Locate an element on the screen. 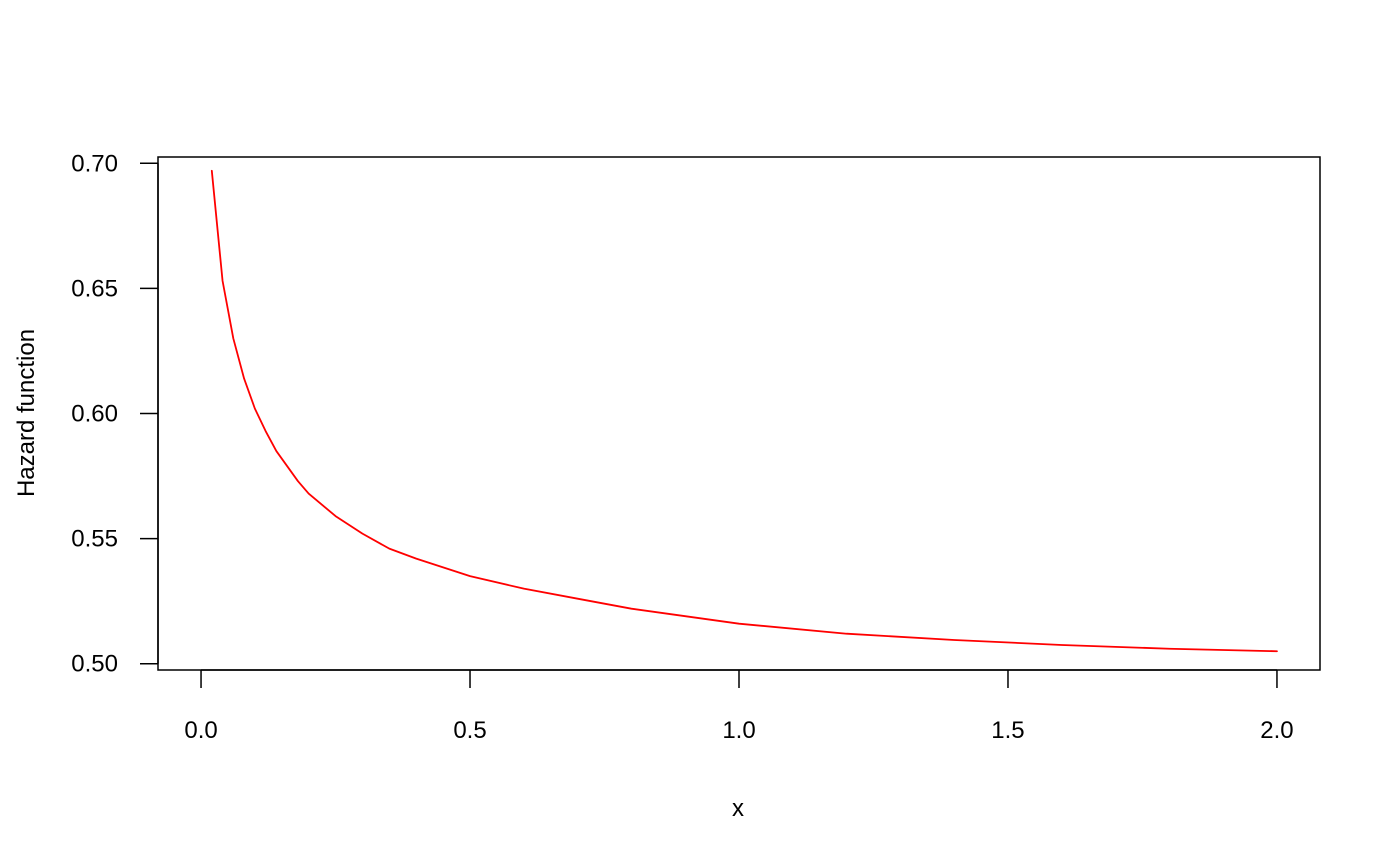 Image resolution: width=1400 pixels, height=866 pixels. y-axis-title: Hazard function is located at coordinates (26, 413).